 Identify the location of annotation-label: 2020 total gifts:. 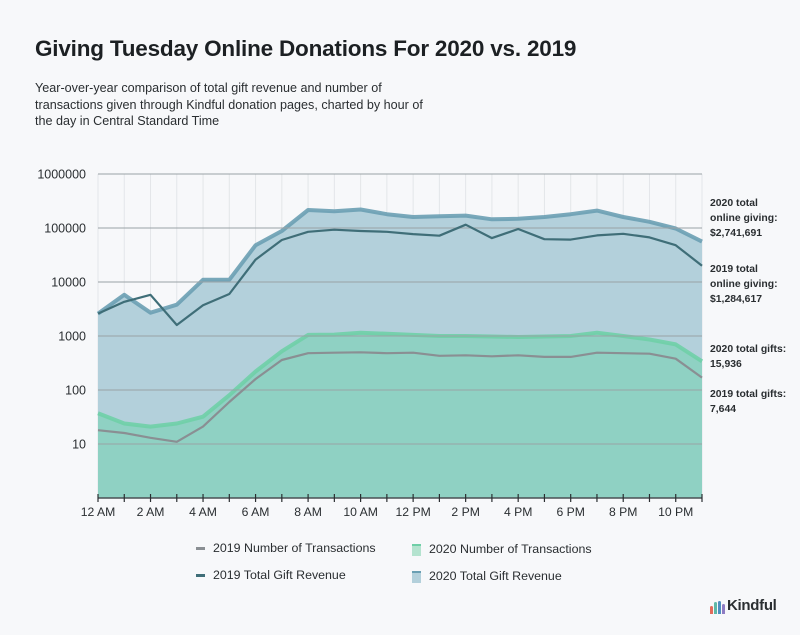
(748, 349).